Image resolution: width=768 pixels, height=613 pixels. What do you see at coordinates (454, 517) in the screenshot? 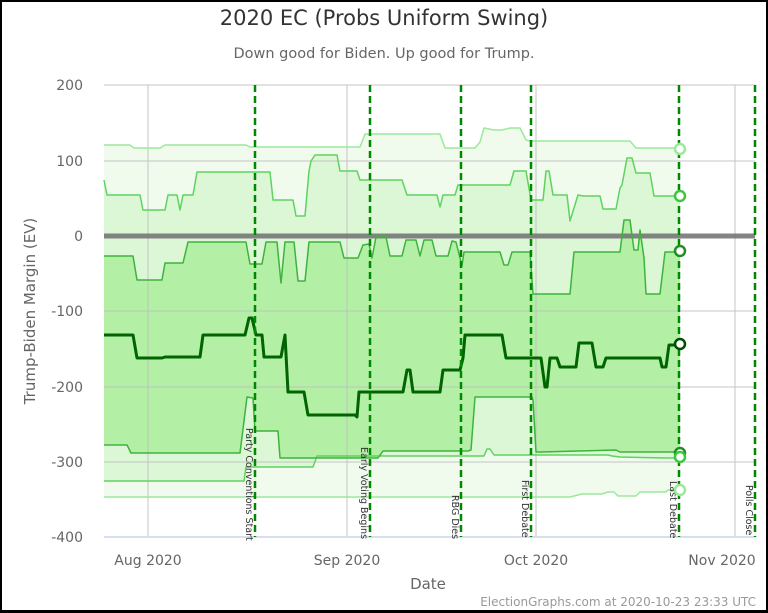
I see `event-label-rbg-dies: RBG Dies` at bounding box center [454, 517].